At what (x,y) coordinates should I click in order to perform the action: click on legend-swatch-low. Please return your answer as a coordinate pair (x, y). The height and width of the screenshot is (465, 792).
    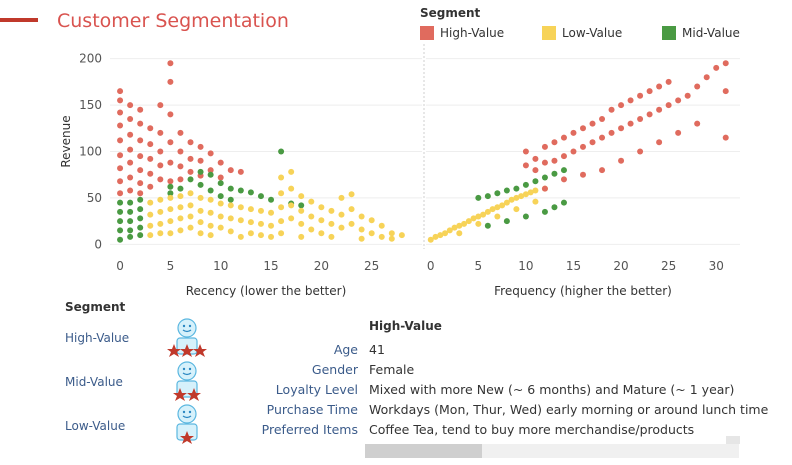
    Looking at the image, I should click on (549, 33).